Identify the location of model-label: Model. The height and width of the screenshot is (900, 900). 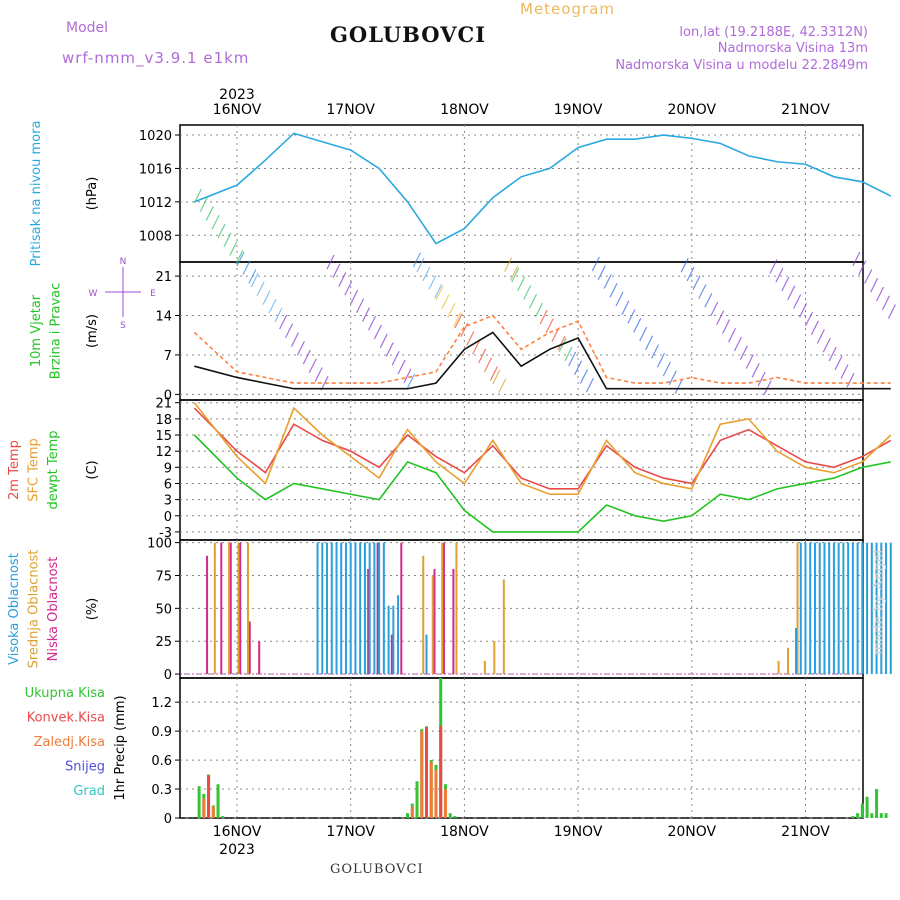
(87, 28).